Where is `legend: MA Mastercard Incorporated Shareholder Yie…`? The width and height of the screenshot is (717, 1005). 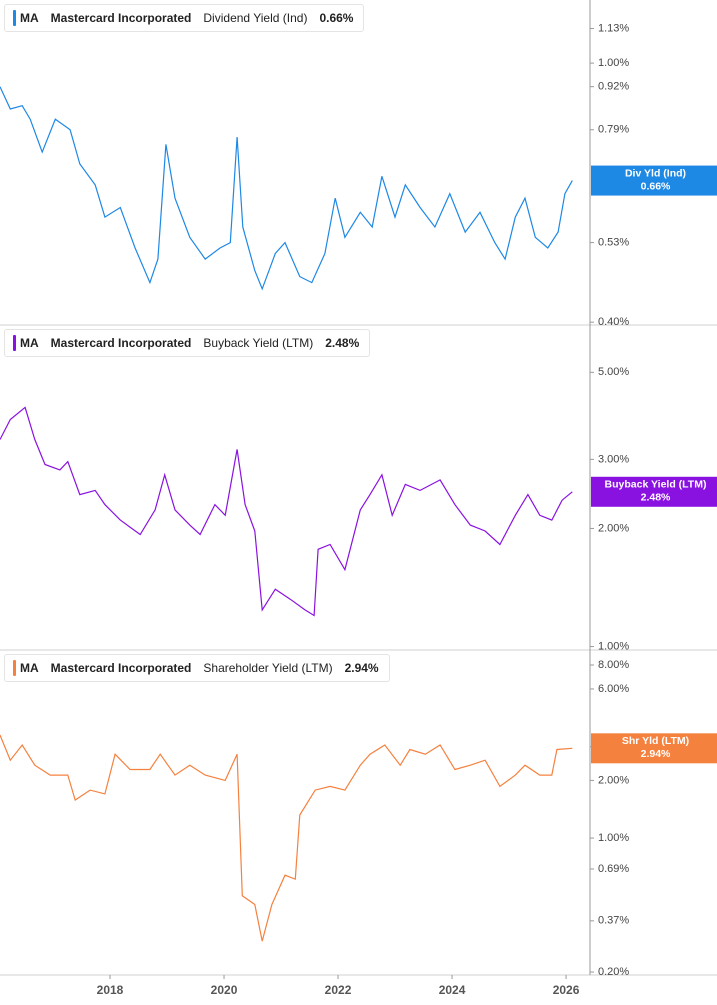 legend: MA Mastercard Incorporated Shareholder Yie… is located at coordinates (197, 668).